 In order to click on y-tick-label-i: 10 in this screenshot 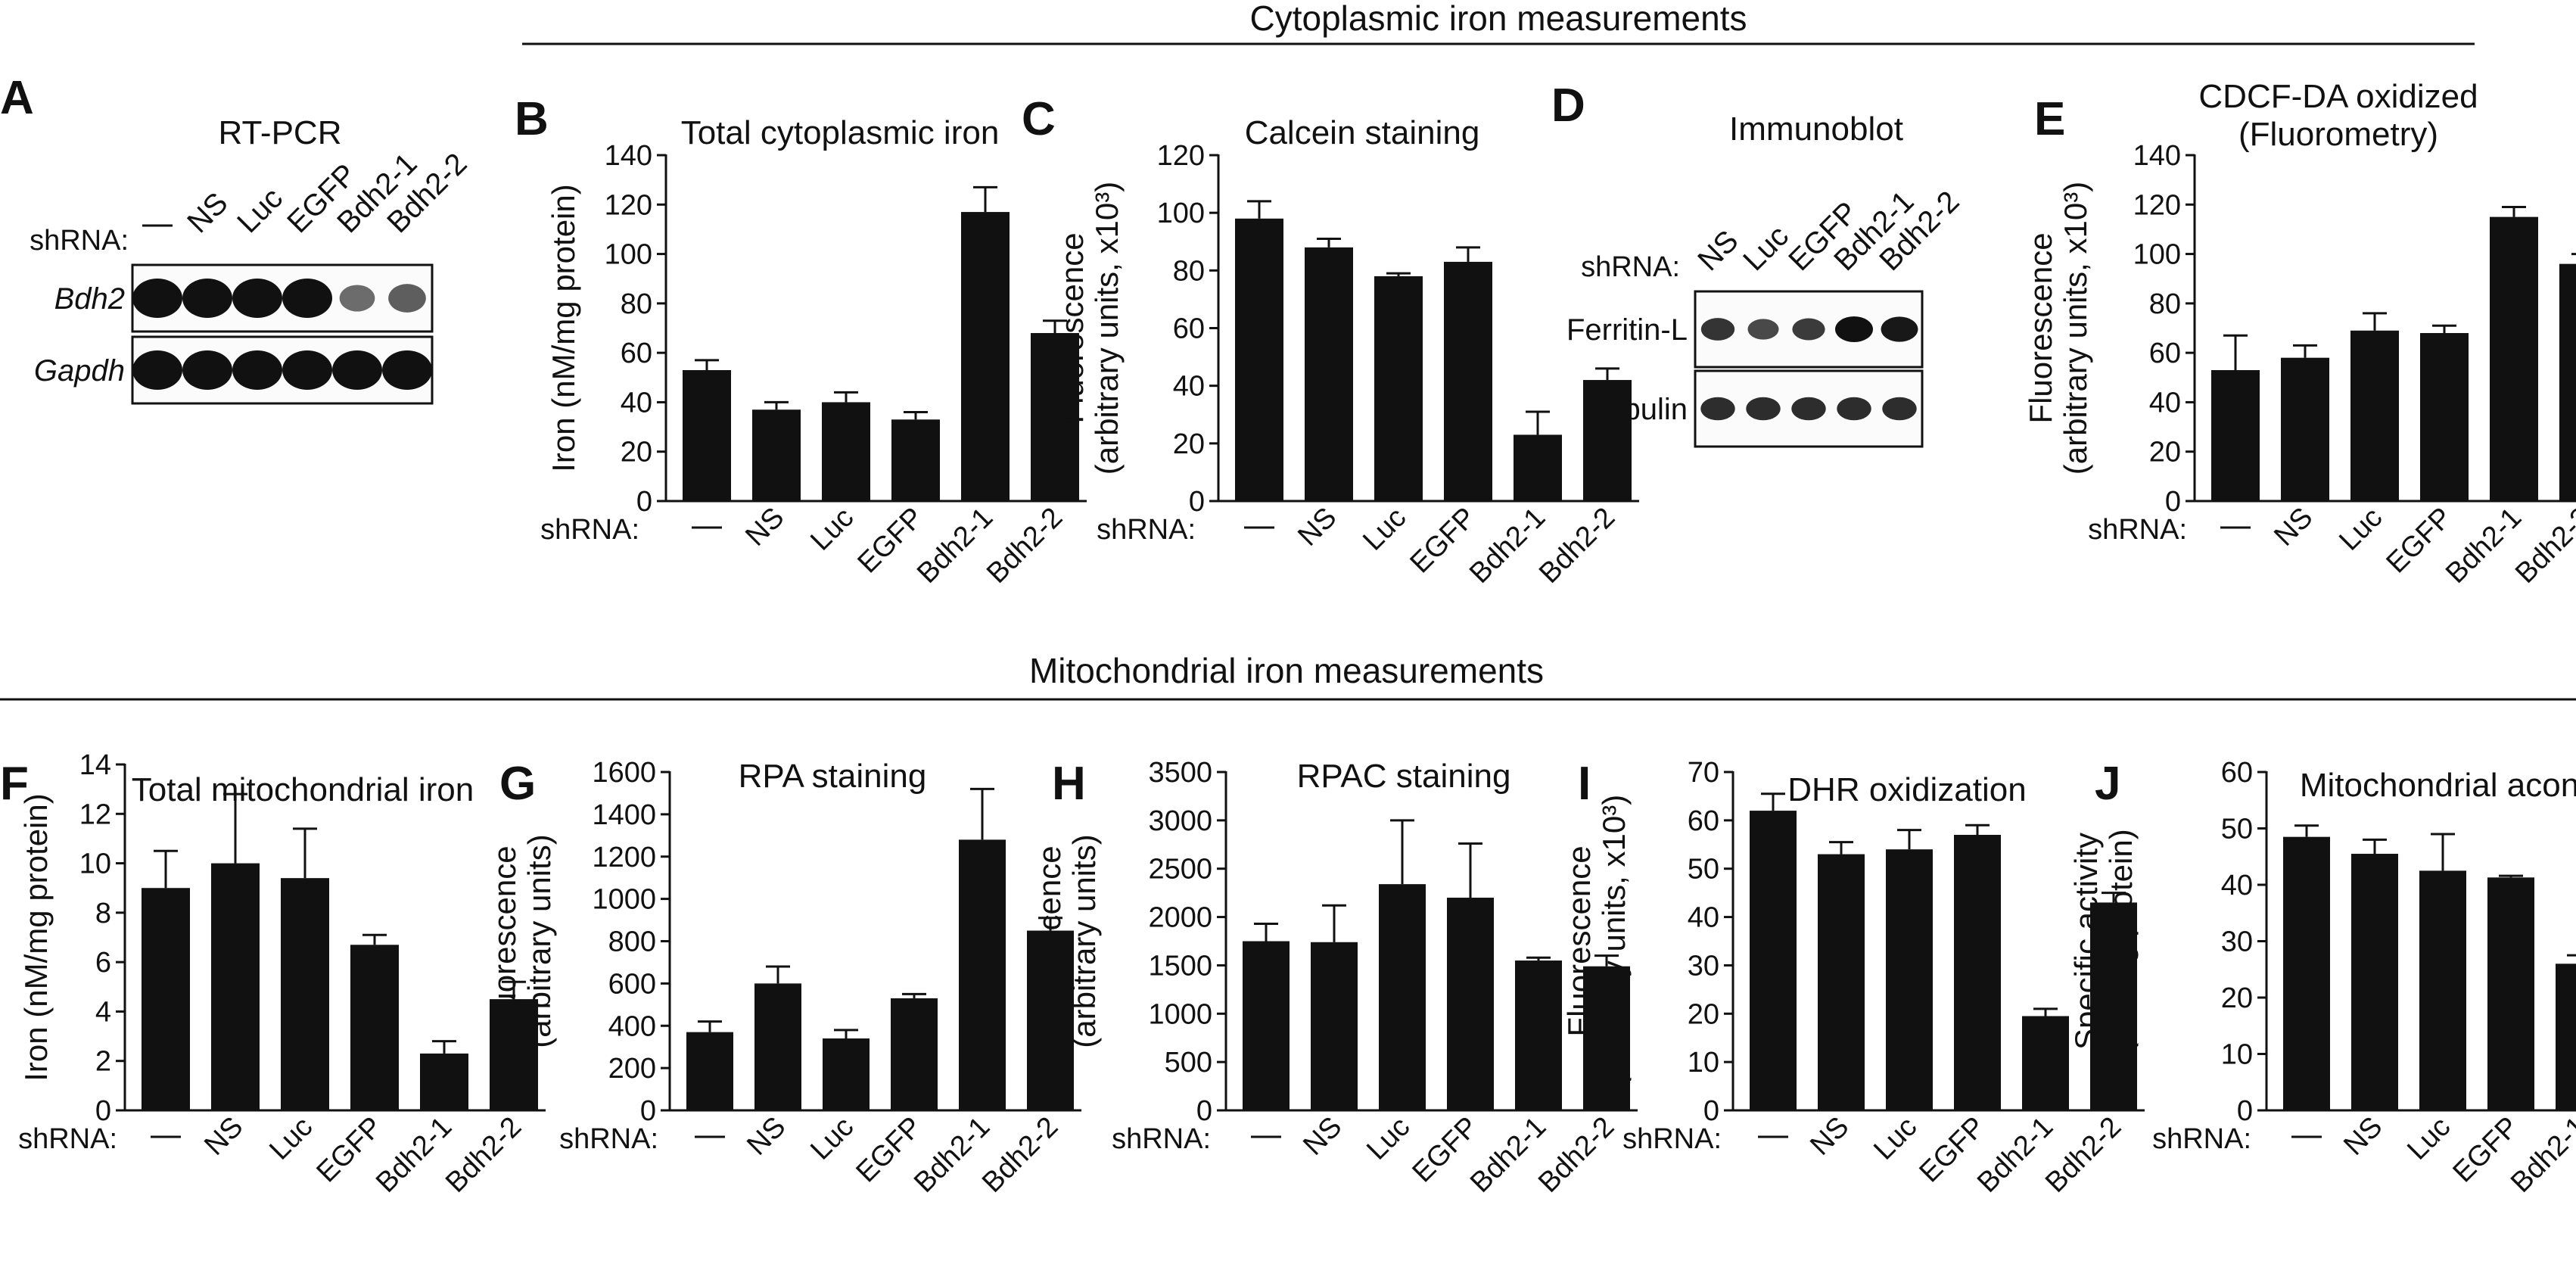, I will do `click(1704, 1063)`.